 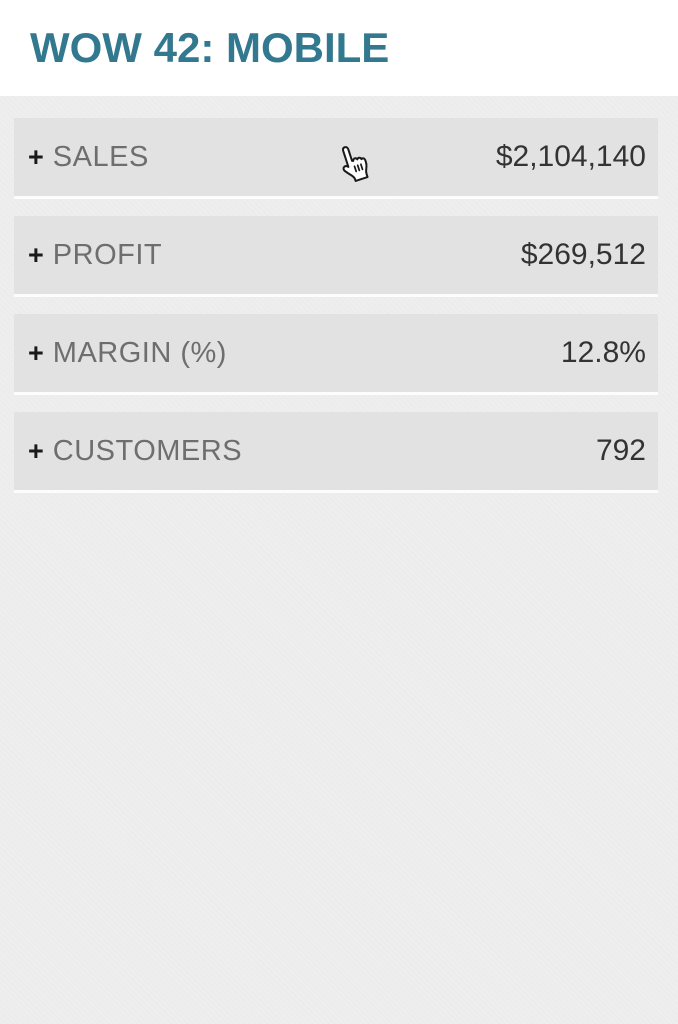 I want to click on dashboard-header: WOW 42: MOBILE, so click(x=339, y=48).